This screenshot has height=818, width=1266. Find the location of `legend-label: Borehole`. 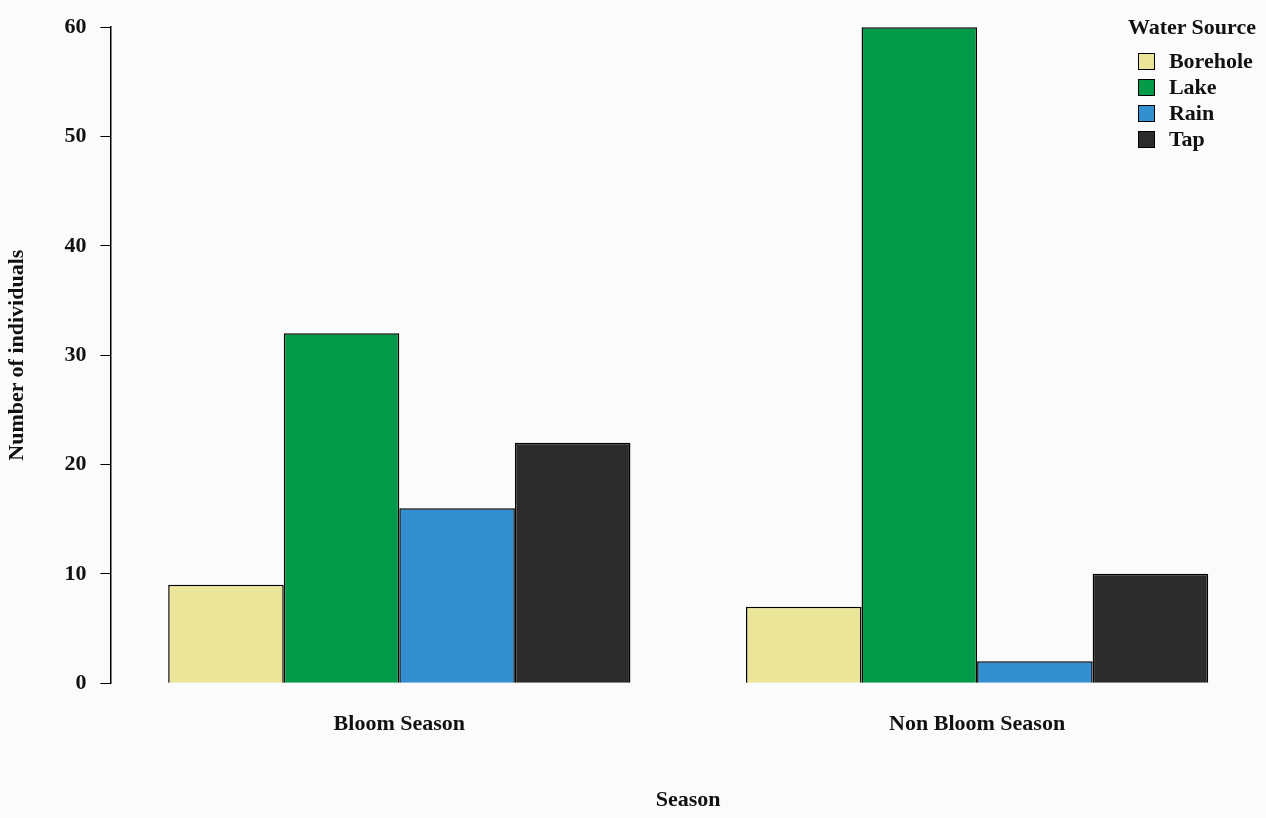

legend-label: Borehole is located at coordinates (1210, 61).